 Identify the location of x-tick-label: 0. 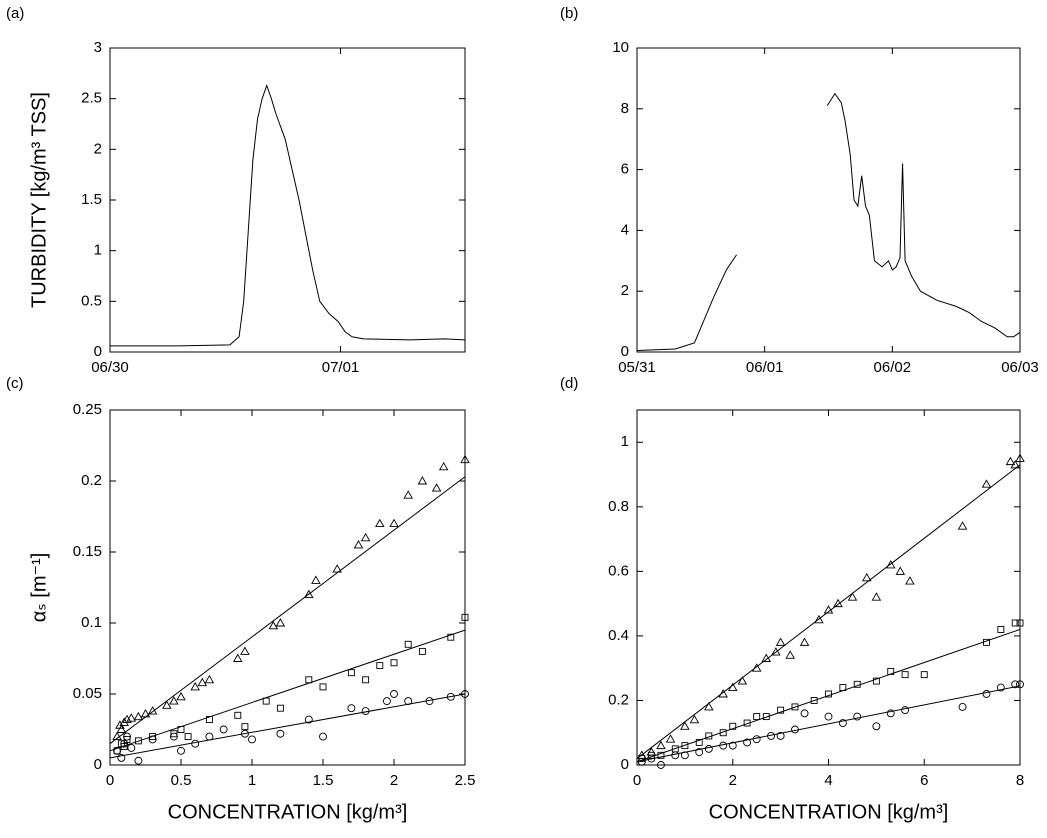
(110, 780).